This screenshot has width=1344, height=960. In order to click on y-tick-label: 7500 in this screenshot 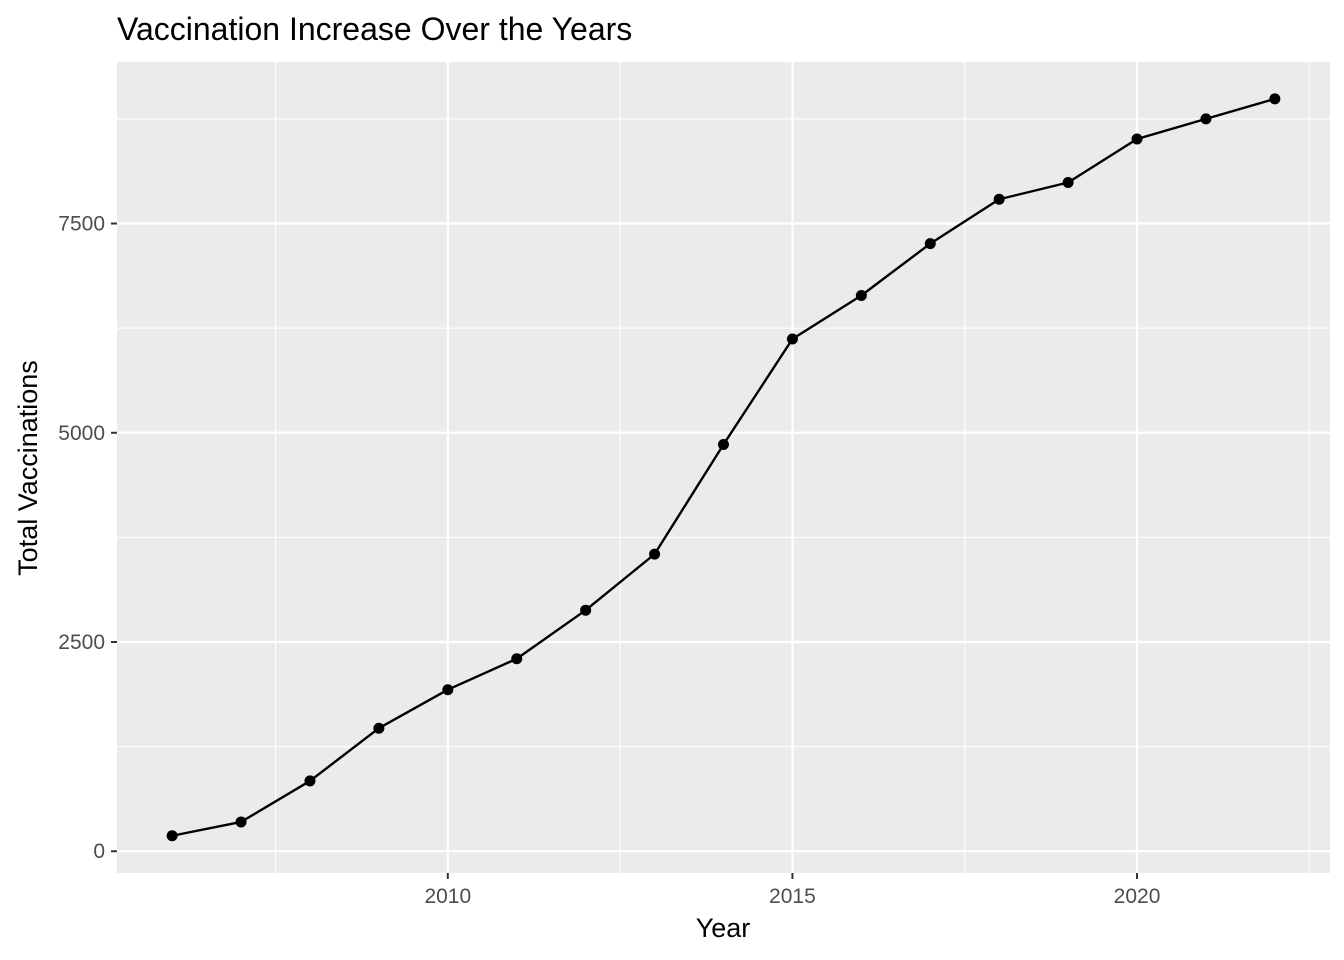, I will do `click(81, 224)`.